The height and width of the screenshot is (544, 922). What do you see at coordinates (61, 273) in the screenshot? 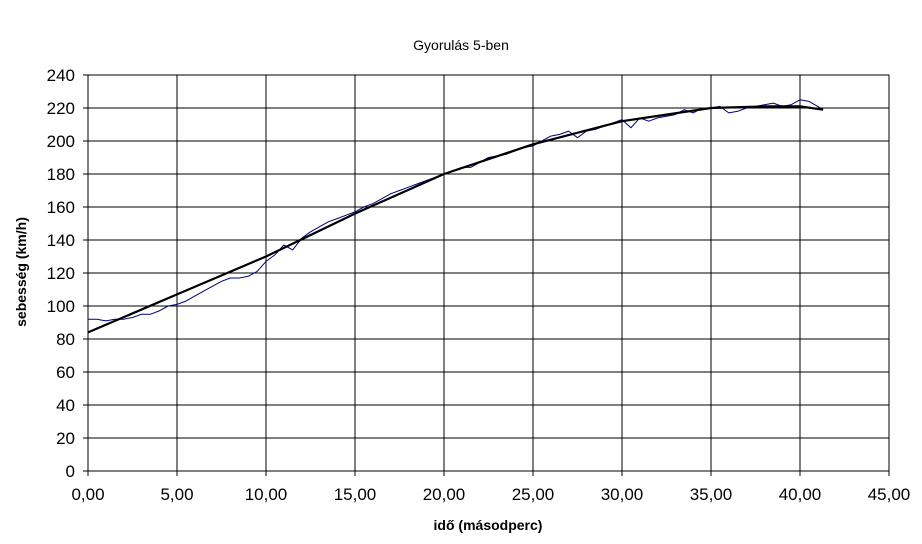
I see `y-tick-label: 120` at bounding box center [61, 273].